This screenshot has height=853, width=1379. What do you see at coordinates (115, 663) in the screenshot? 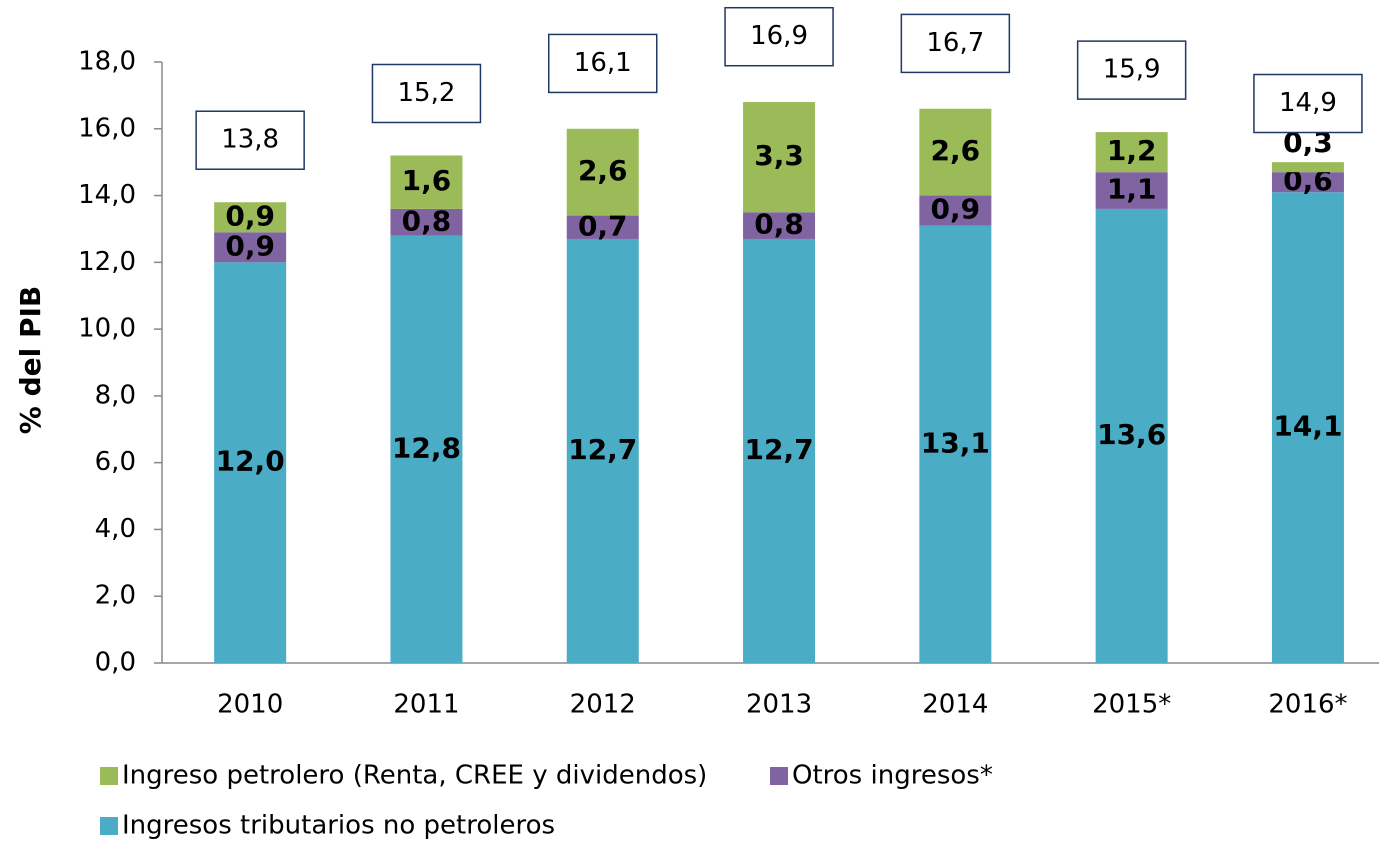
I see `y-tick-label: 0,0` at bounding box center [115, 663].